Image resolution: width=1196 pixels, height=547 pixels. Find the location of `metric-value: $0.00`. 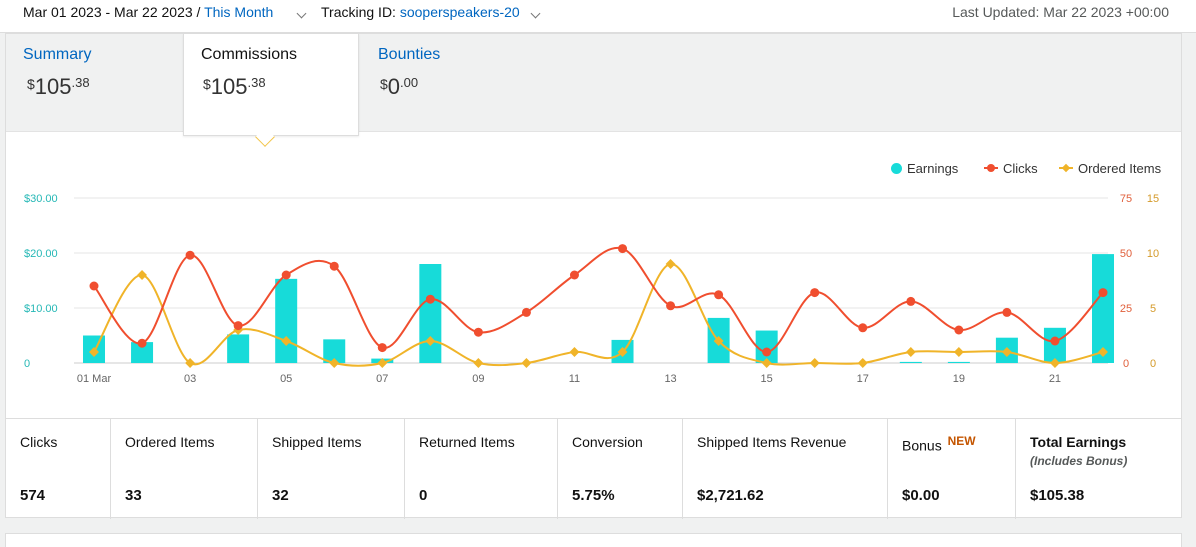

metric-value: $0.00 is located at coordinates (921, 495).